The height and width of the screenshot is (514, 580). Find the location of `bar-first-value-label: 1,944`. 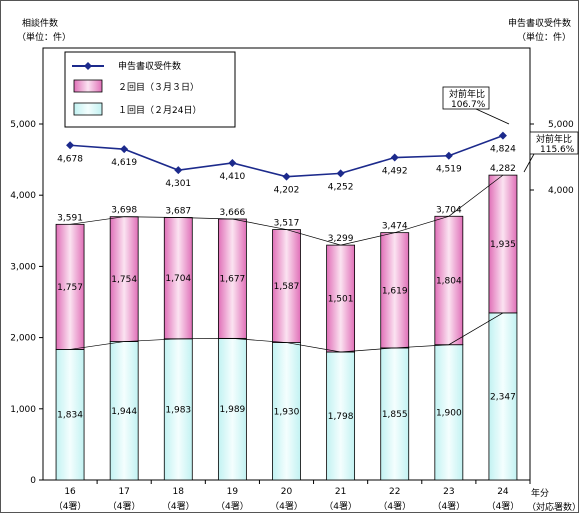

bar-first-value-label: 1,944 is located at coordinates (124, 412).